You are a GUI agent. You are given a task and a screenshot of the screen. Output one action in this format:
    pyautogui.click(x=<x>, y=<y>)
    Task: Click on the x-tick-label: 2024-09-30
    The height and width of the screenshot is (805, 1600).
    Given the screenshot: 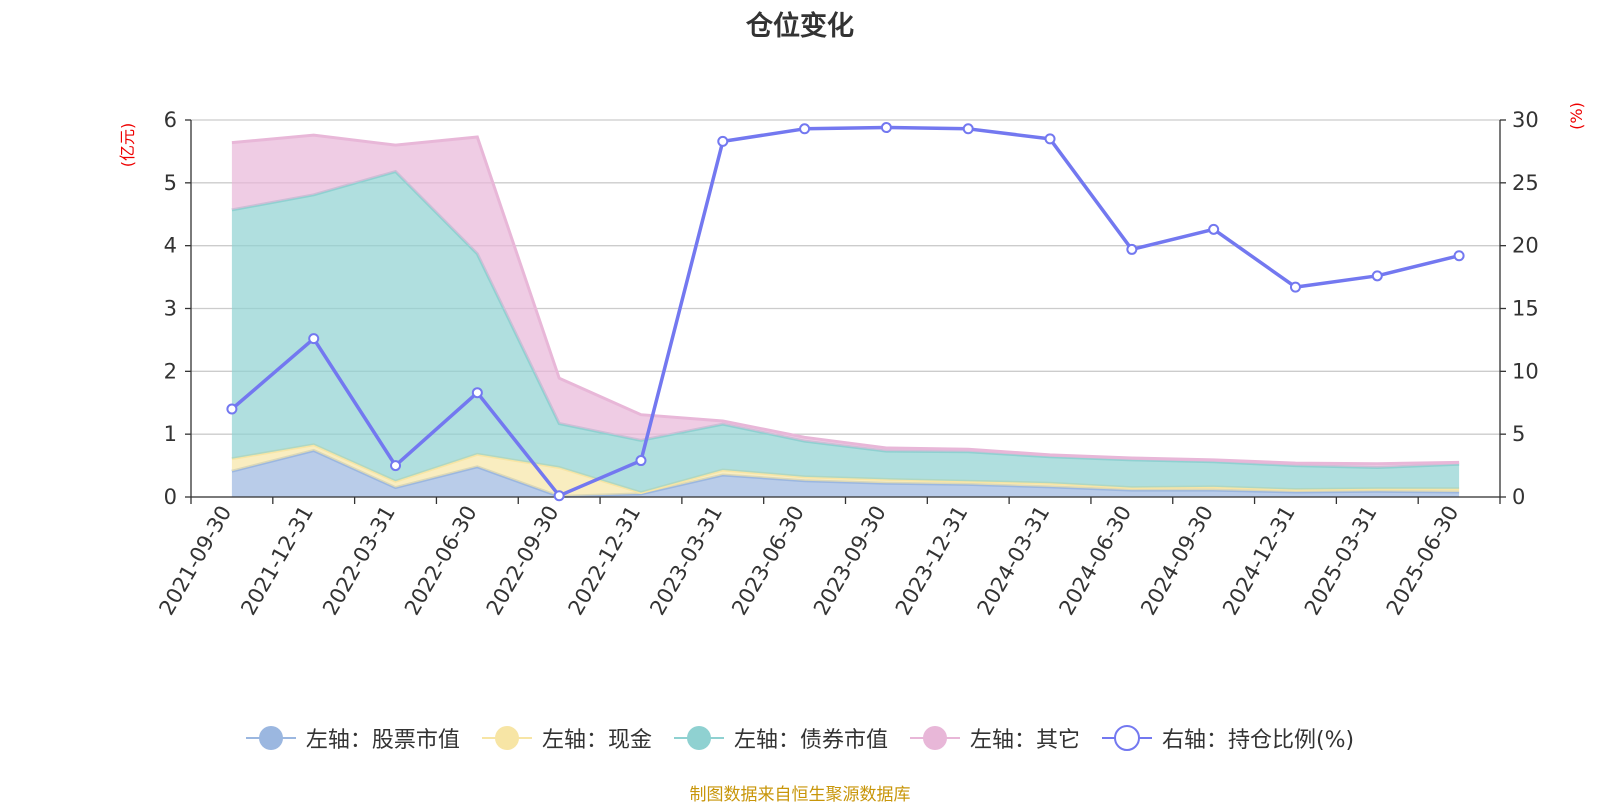 What is the action you would take?
    pyautogui.click(x=1177, y=561)
    